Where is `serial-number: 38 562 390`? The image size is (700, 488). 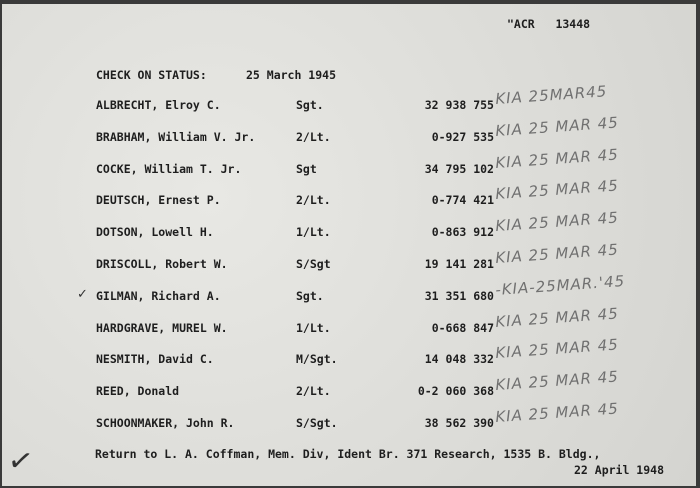
serial-number: 38 562 390 is located at coordinates (459, 423).